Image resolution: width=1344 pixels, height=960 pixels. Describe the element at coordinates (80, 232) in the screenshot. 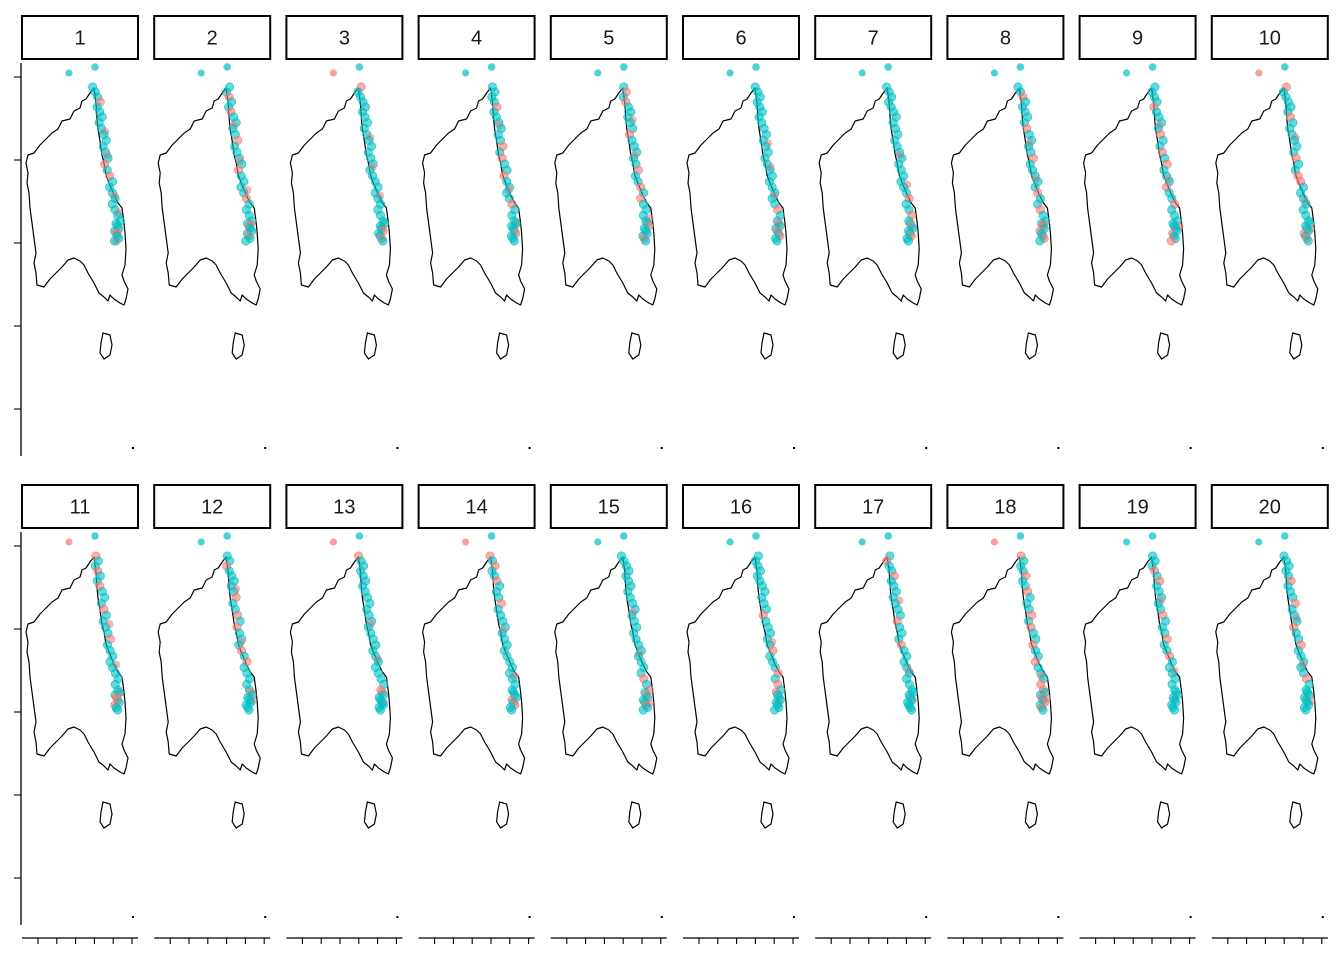

I see `facet-panel: 1` at that location.